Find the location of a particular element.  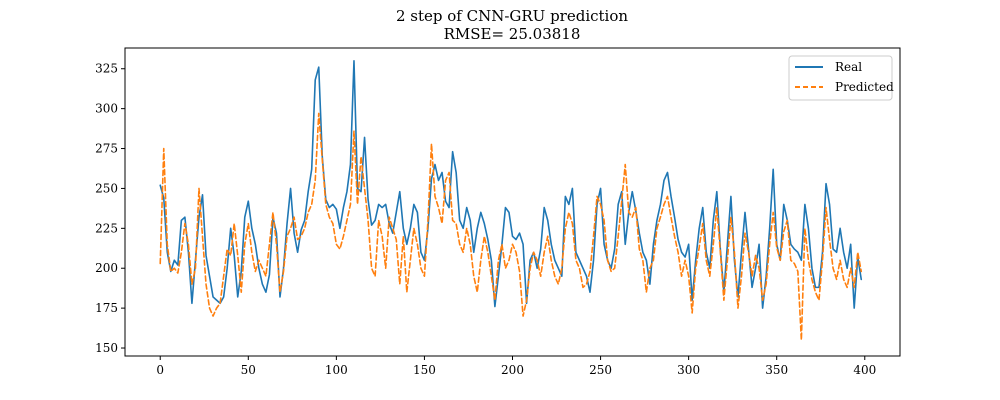

x-tick-label: 300 is located at coordinates (688, 370).